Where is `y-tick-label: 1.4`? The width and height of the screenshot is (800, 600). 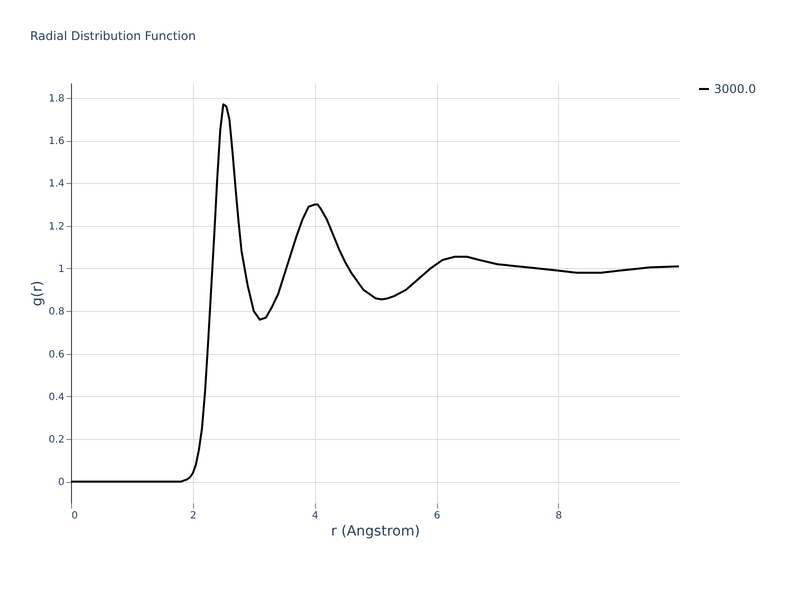
y-tick-label: 1.4 is located at coordinates (56, 184).